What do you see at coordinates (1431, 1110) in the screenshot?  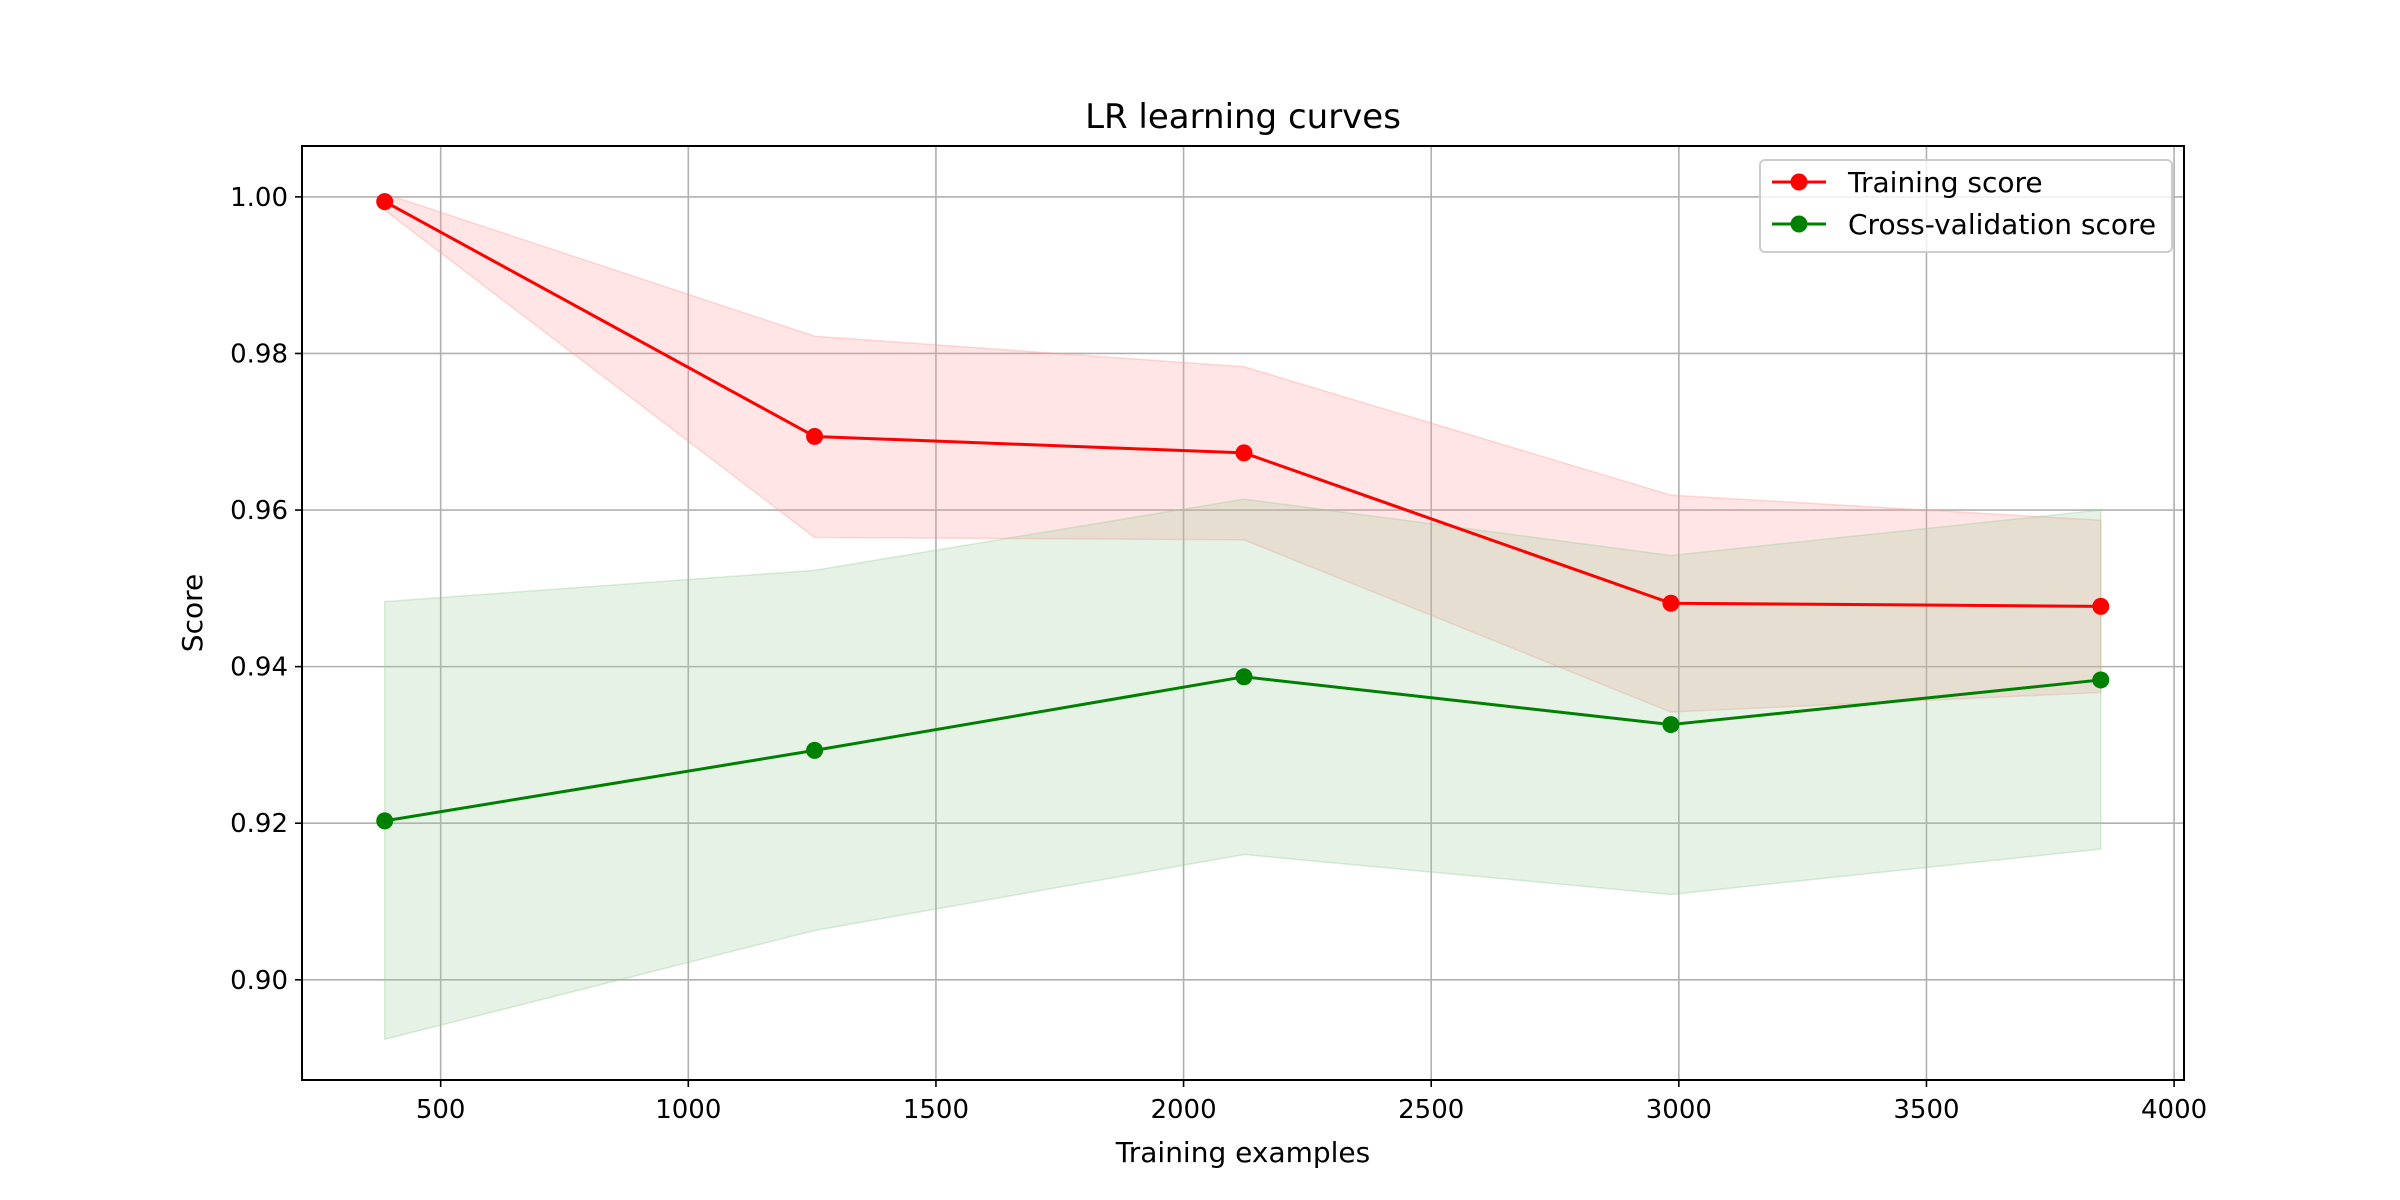 I see `x-tick-label: 2500` at bounding box center [1431, 1110].